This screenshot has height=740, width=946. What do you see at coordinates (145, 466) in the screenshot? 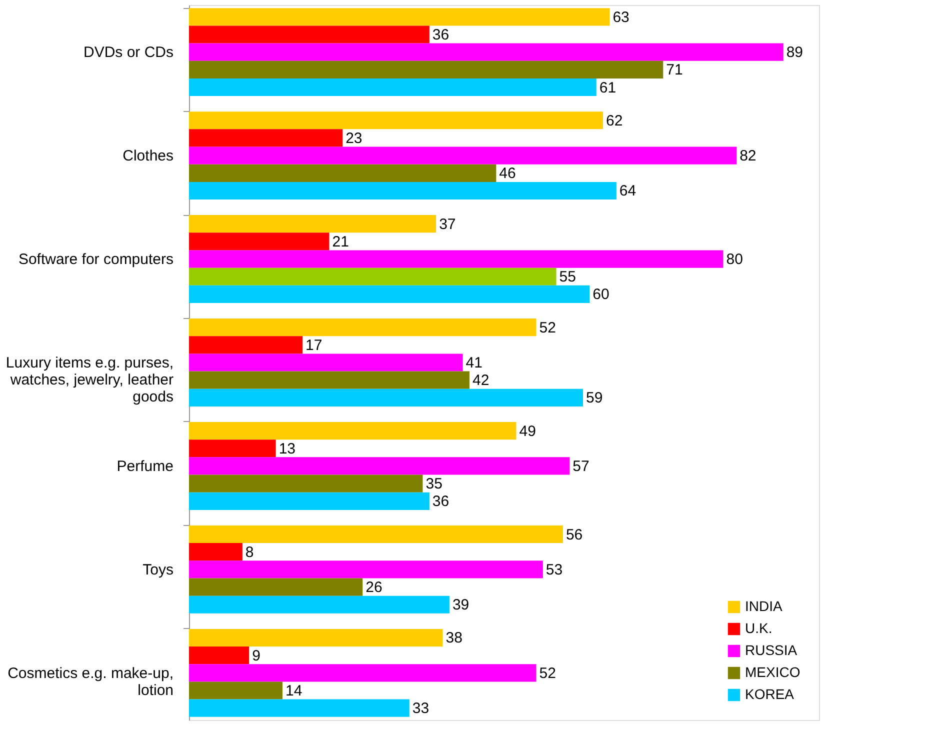
I see `y-tick-label: Perfume` at bounding box center [145, 466].